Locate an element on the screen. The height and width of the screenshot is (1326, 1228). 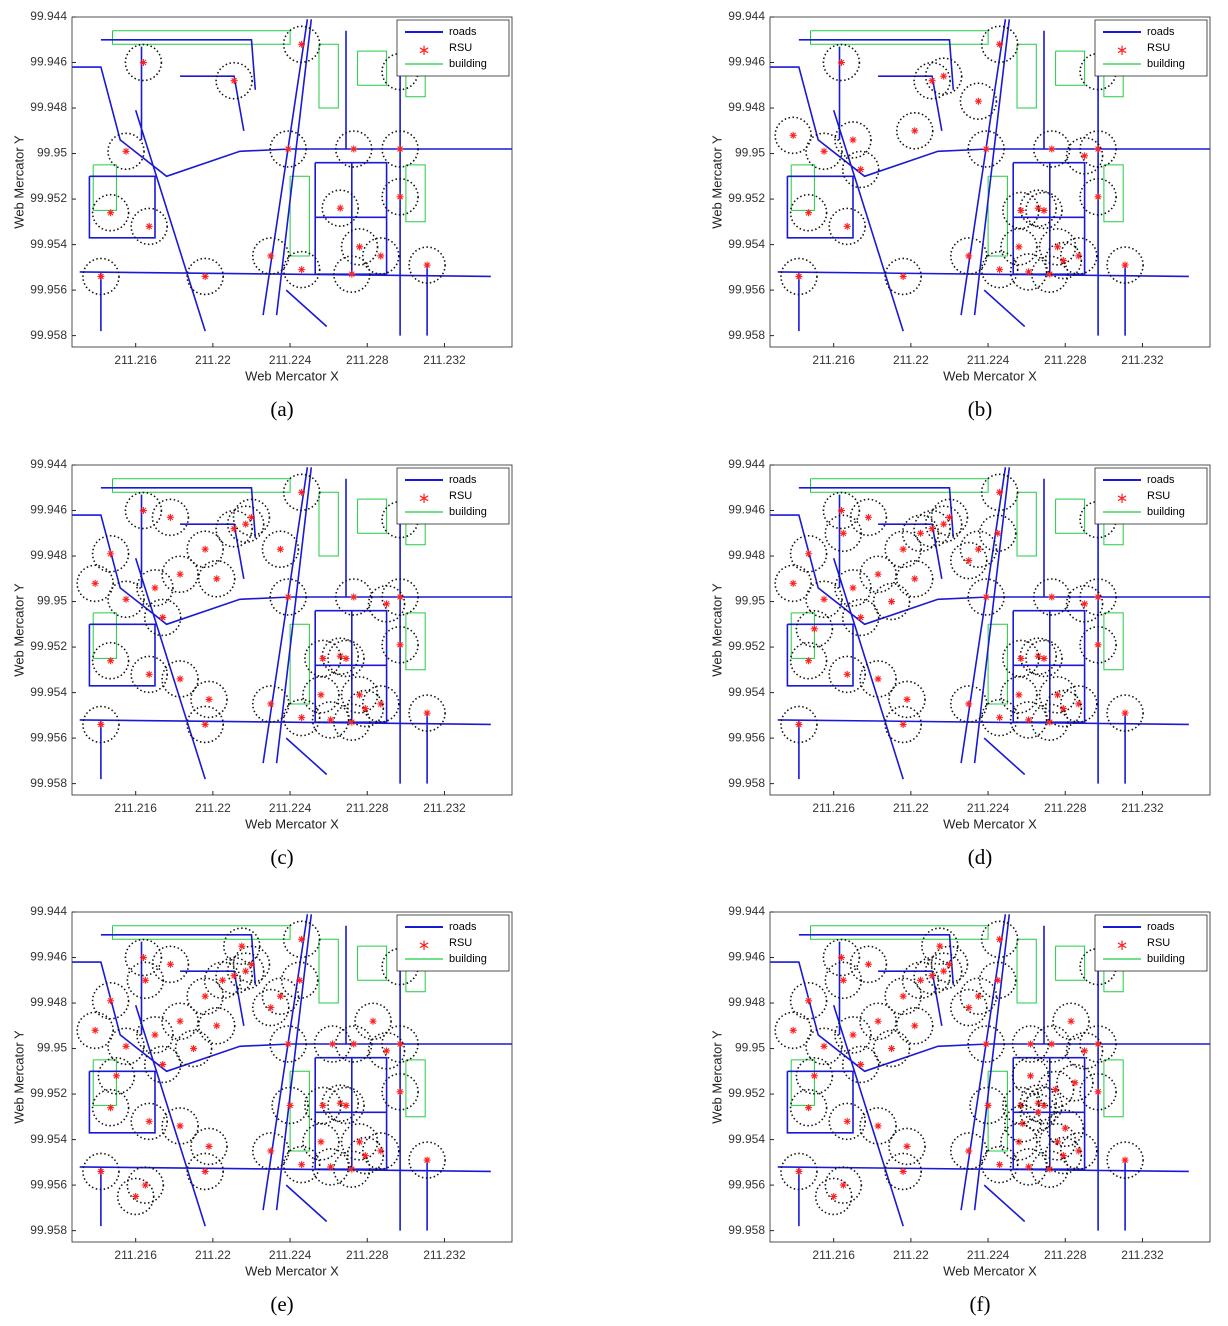
x-tick-label: 211.228 is located at coordinates (367, 808).